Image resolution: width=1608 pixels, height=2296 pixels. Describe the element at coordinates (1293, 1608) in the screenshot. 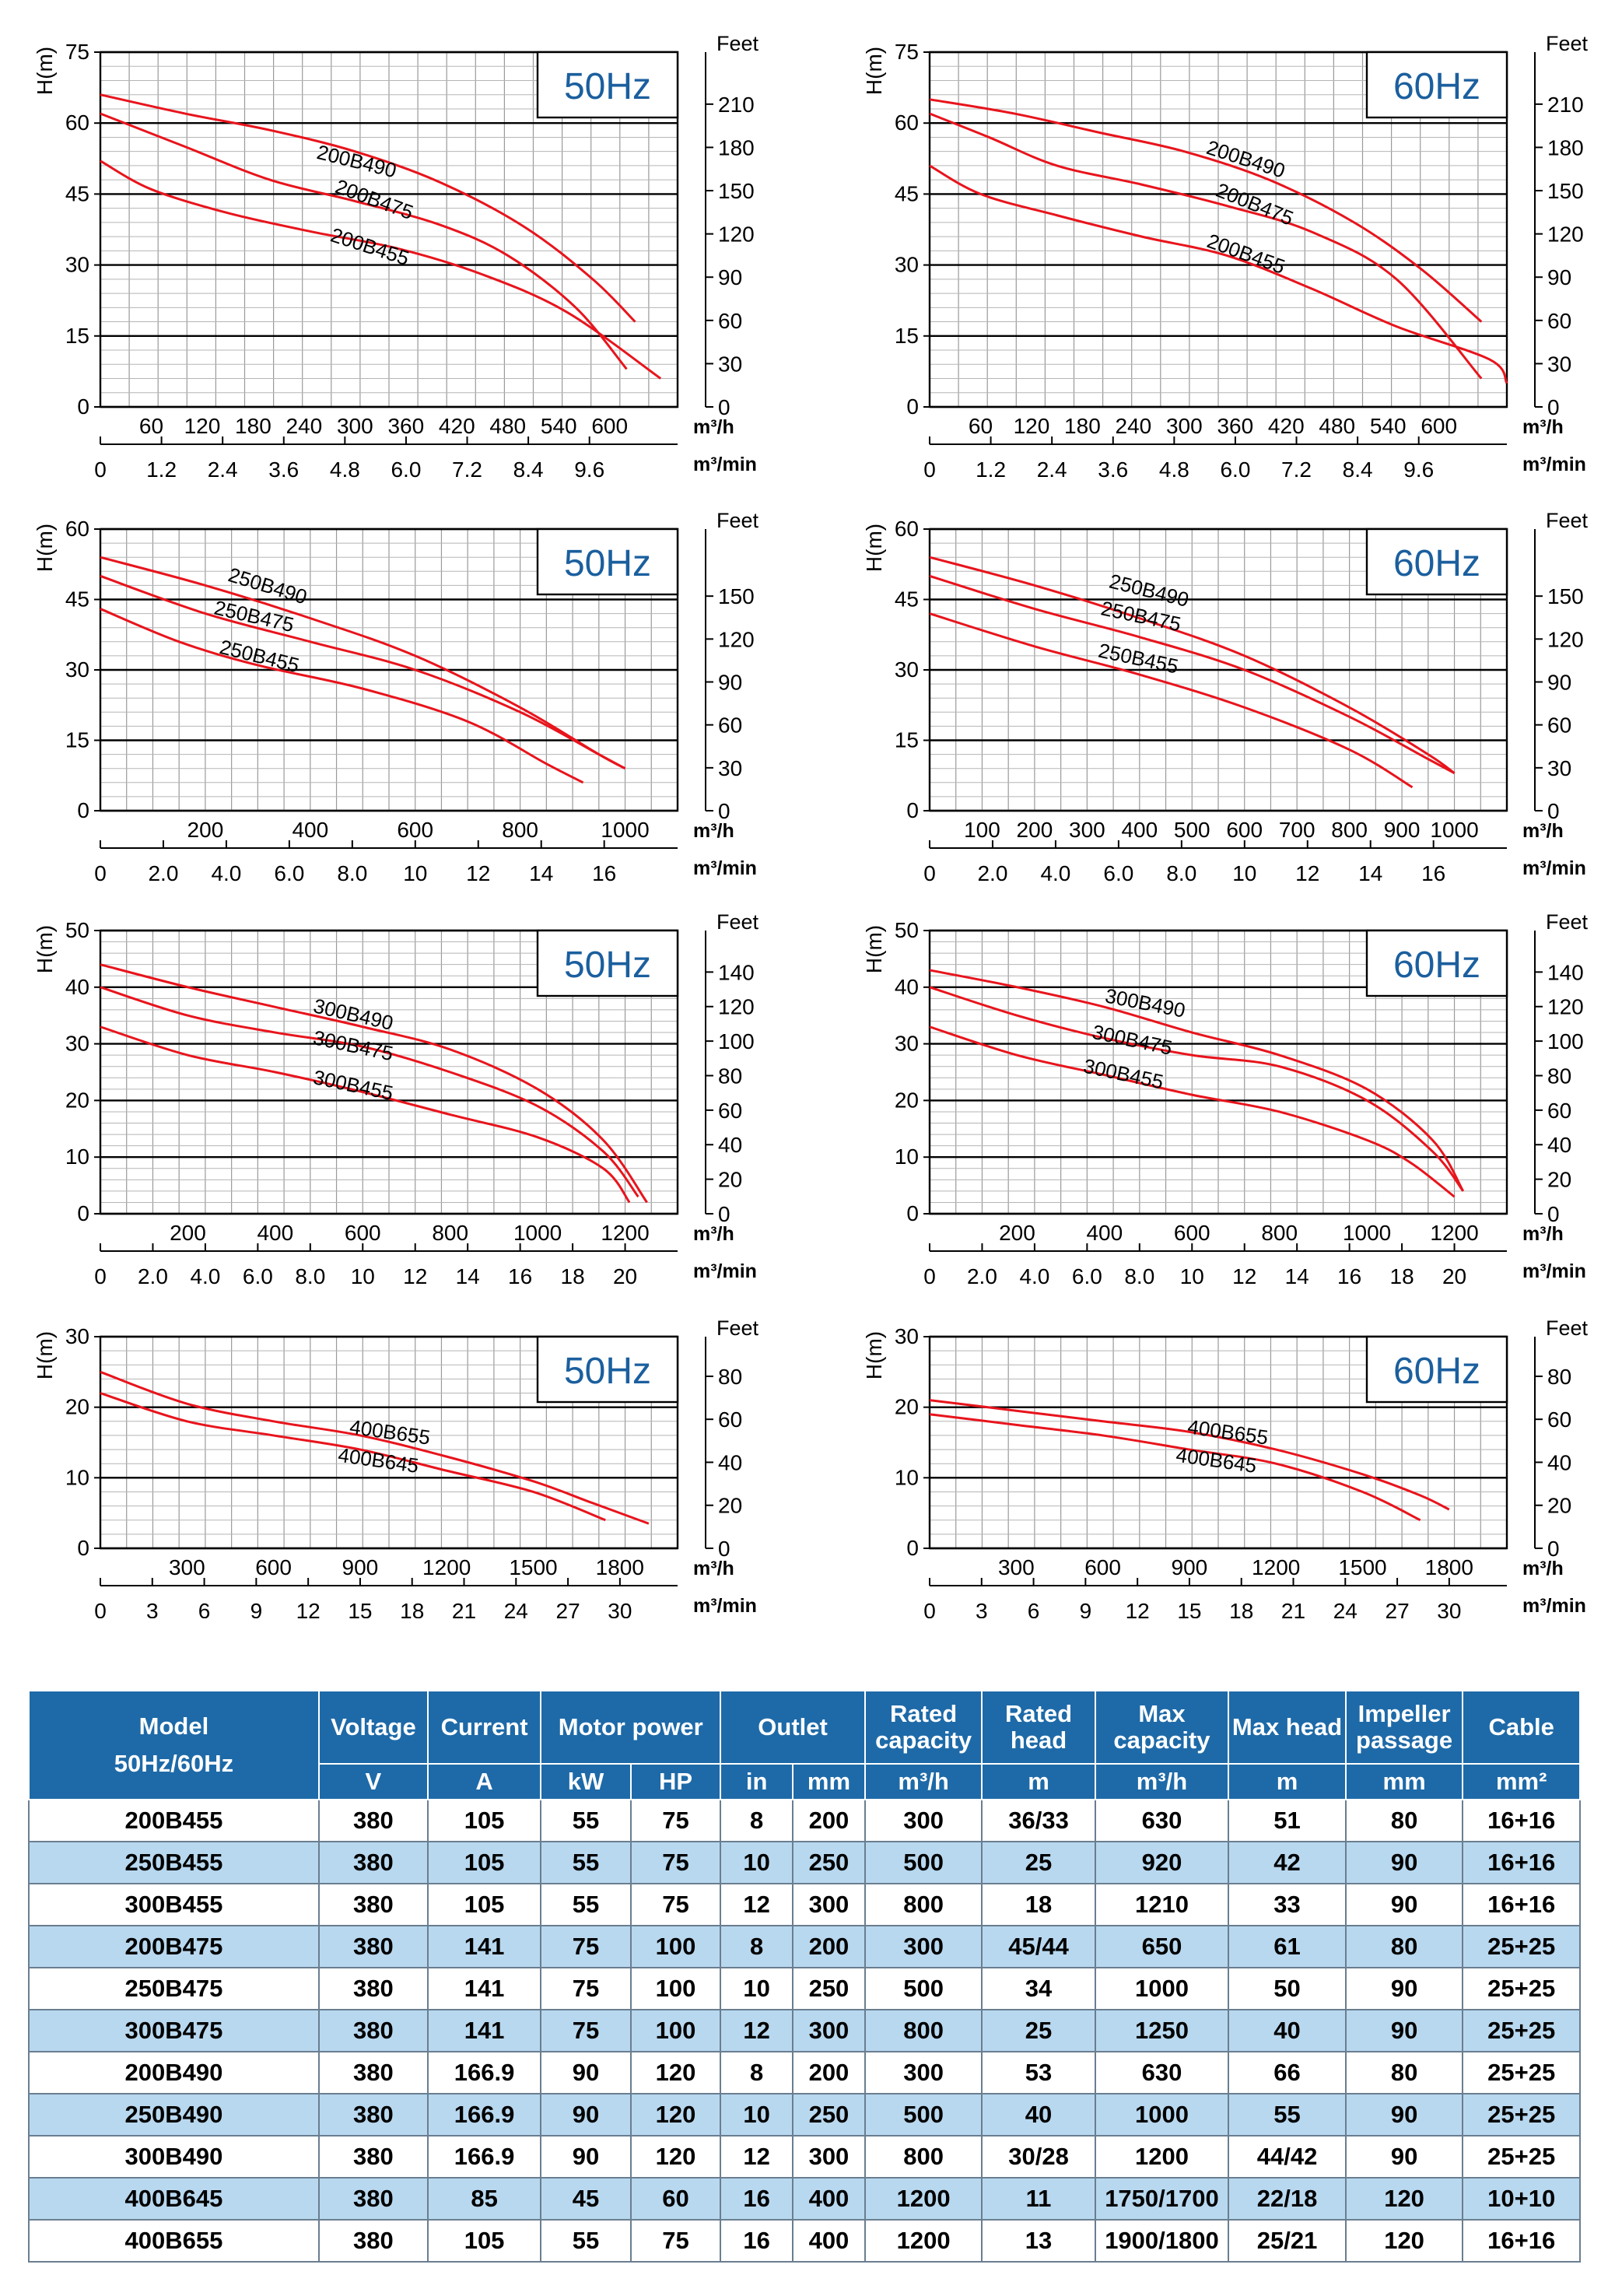

I see `x-tick-label-min: 21` at that location.